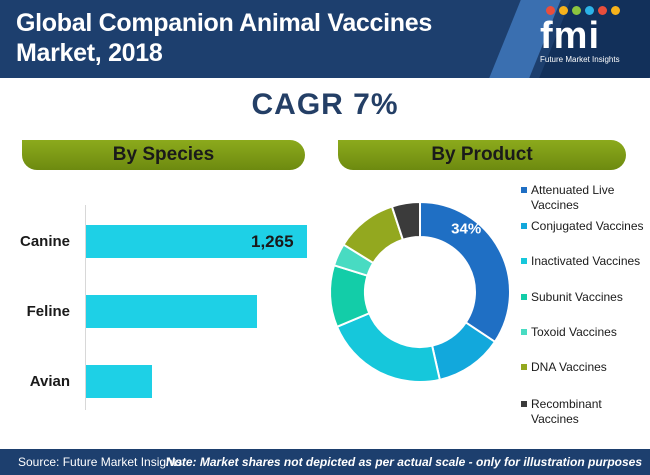  I want to click on title-line-1: Global Companion Animal Vaccines, so click(224, 23).